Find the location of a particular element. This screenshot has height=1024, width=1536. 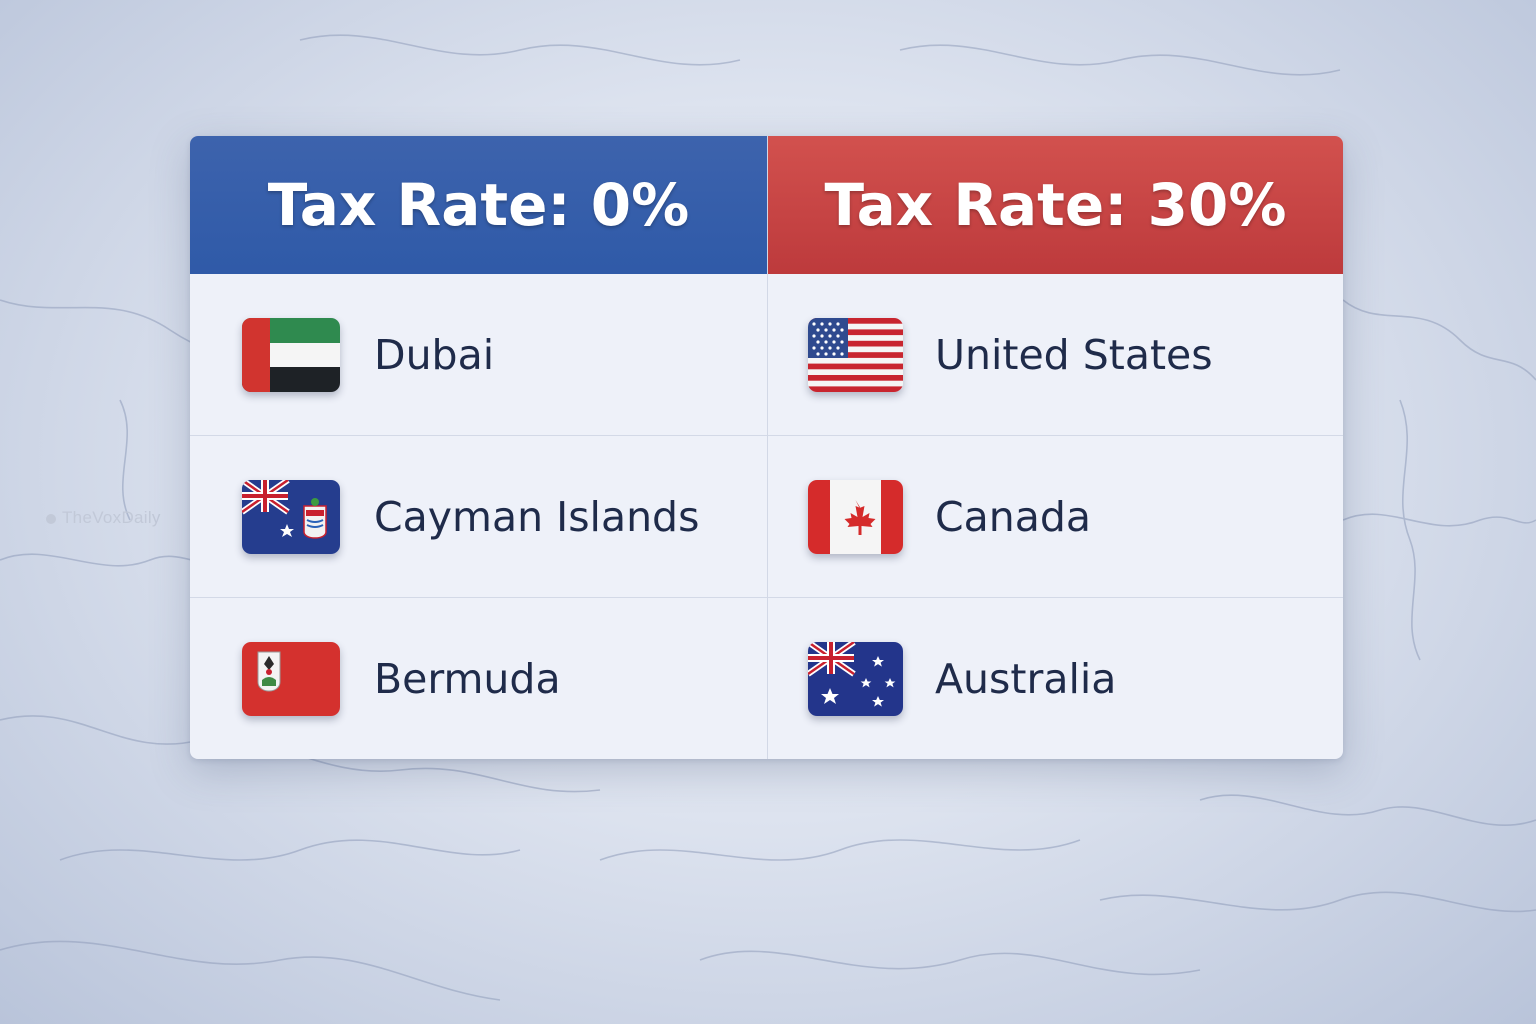

table-row: Canada is located at coordinates (1055, 517).